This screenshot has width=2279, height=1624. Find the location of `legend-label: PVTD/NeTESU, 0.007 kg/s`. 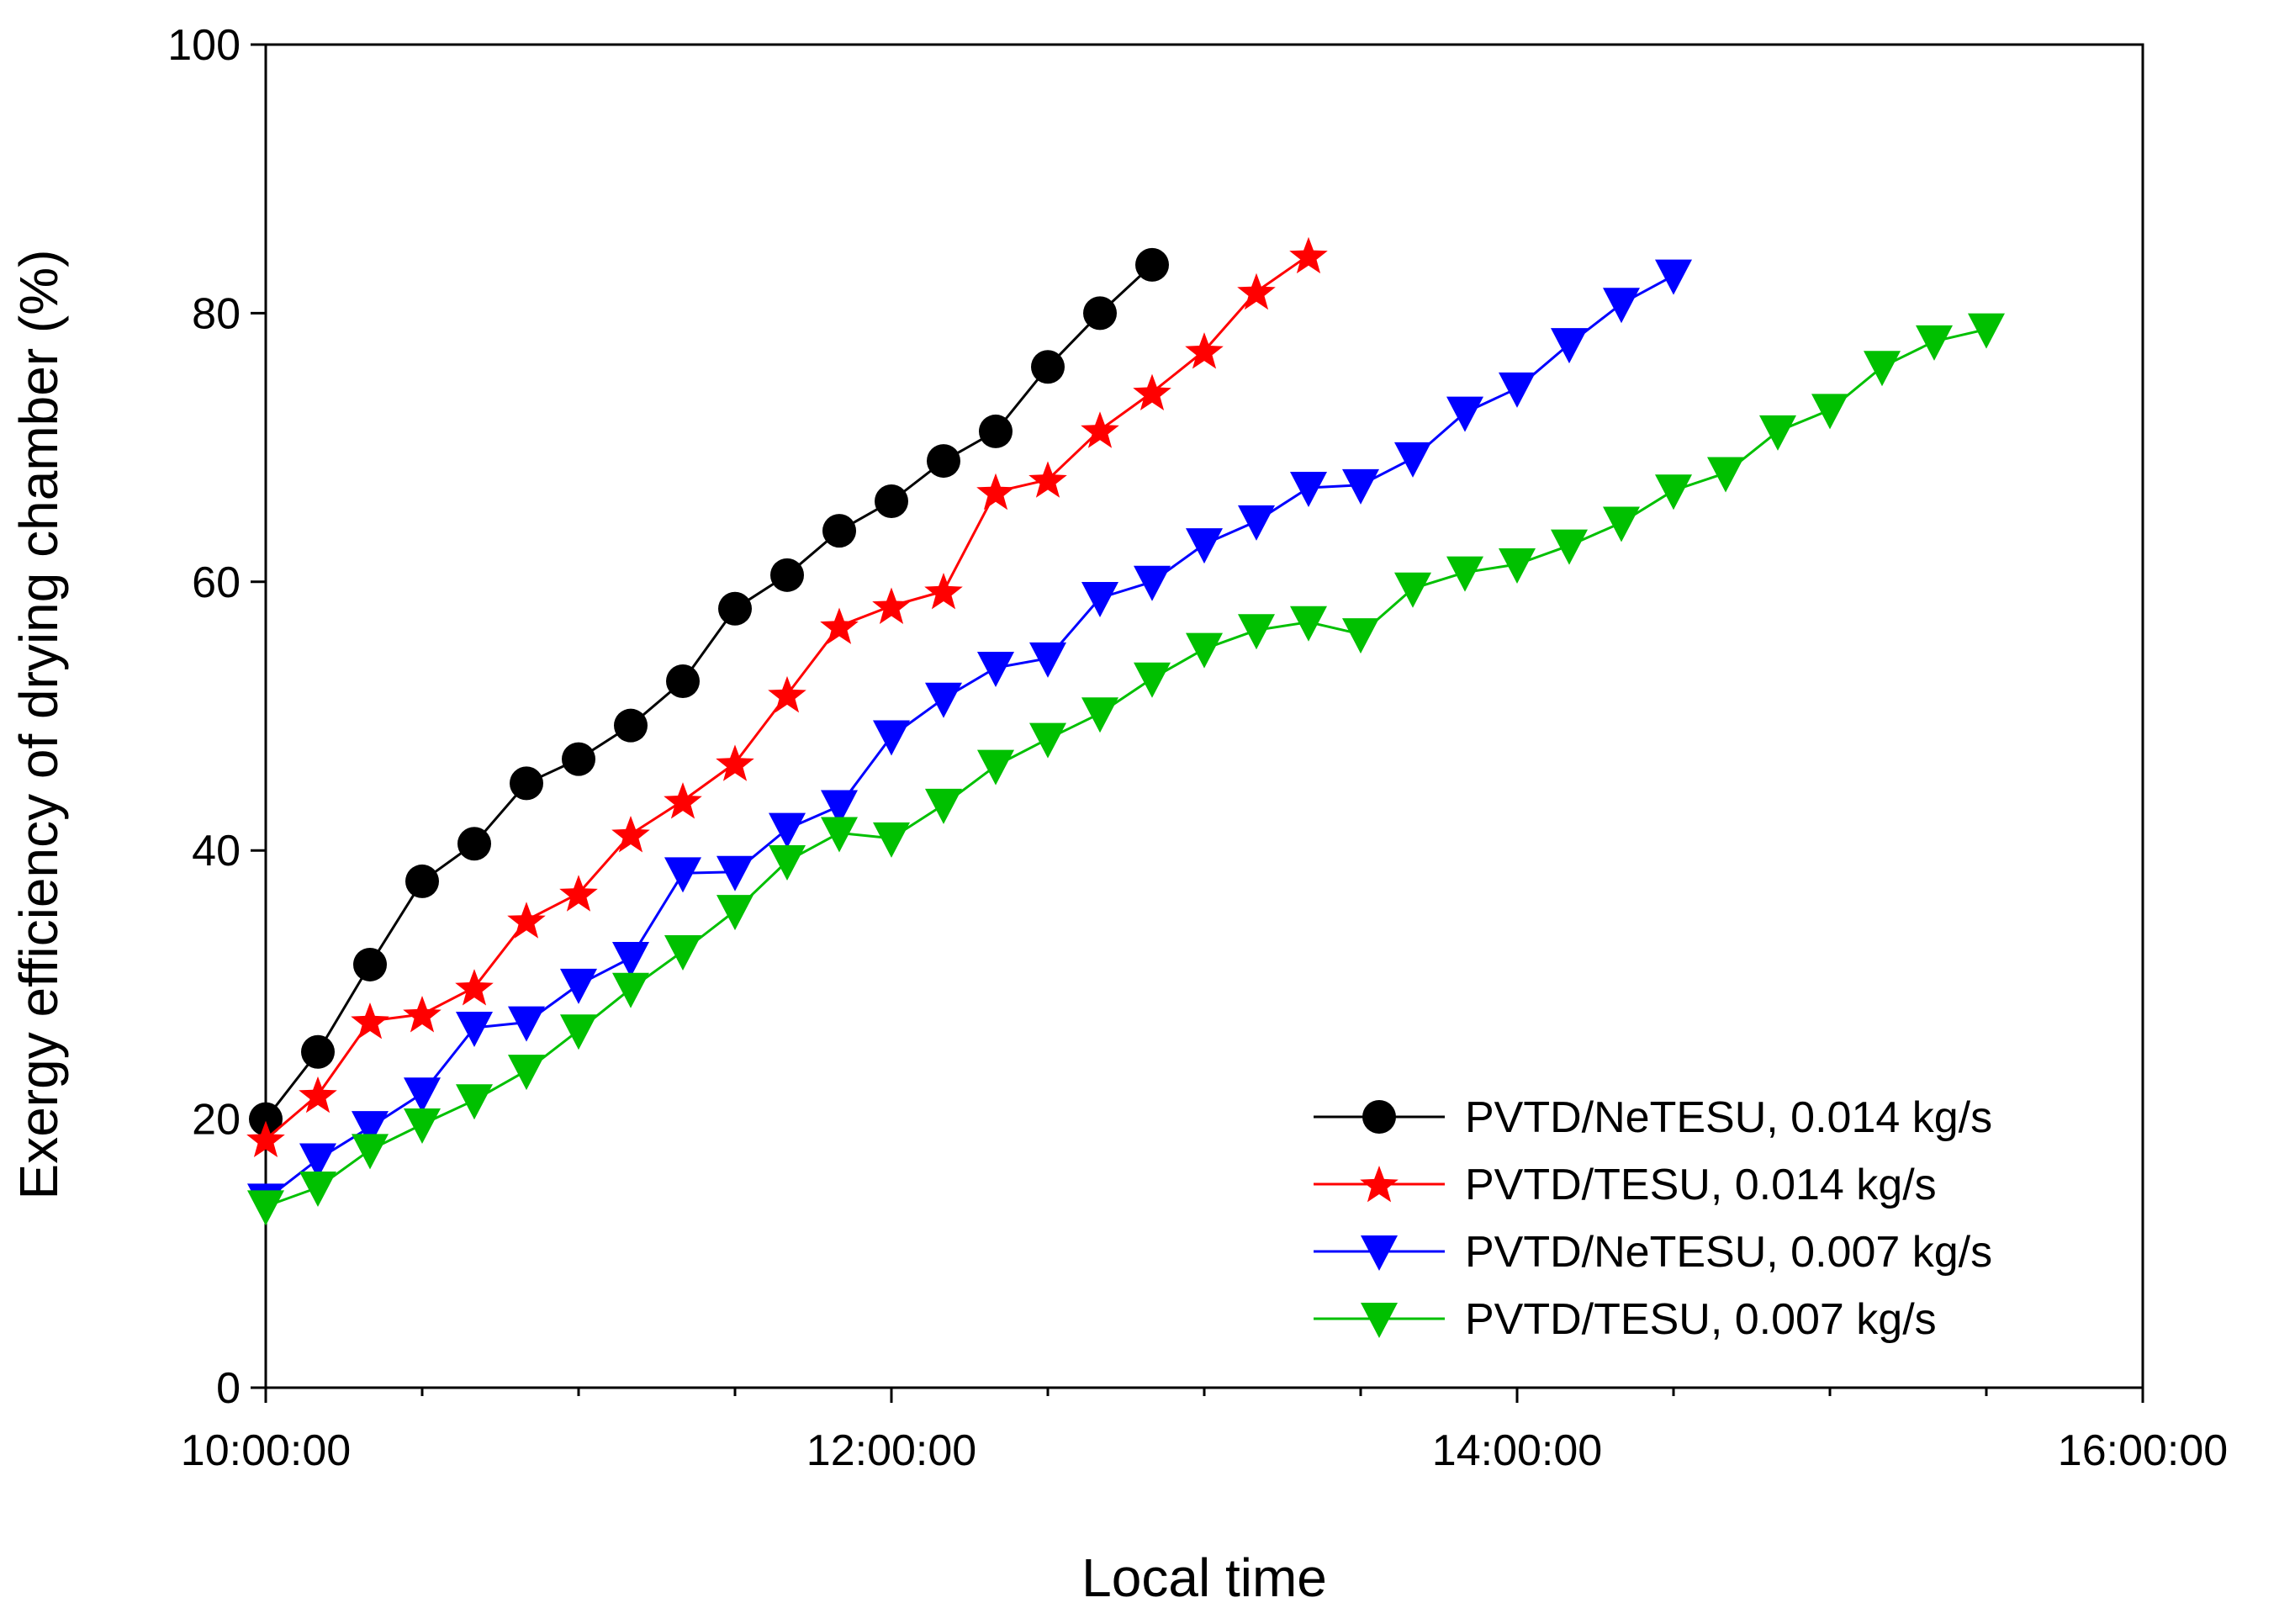

legend-label: PVTD/NeTESU, 0.007 kg/s is located at coordinates (1728, 1252).